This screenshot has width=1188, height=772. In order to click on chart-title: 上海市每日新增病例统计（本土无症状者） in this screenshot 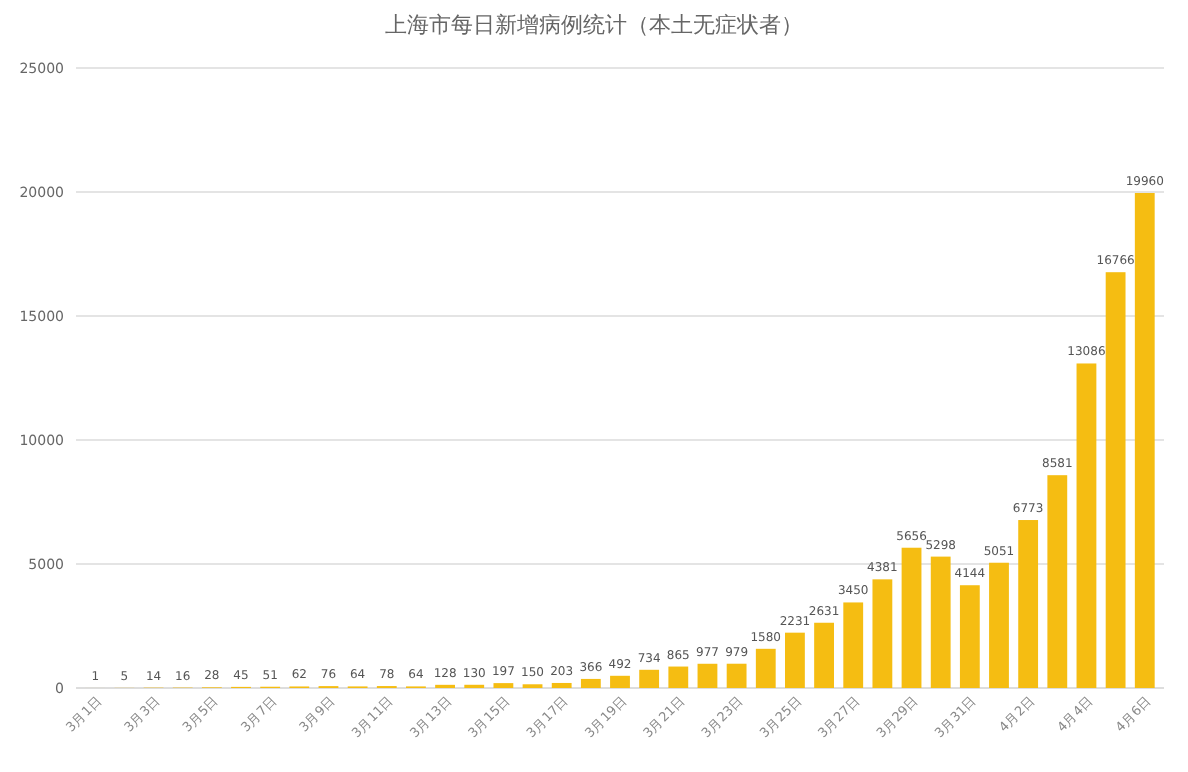, I will do `click(594, 25)`.